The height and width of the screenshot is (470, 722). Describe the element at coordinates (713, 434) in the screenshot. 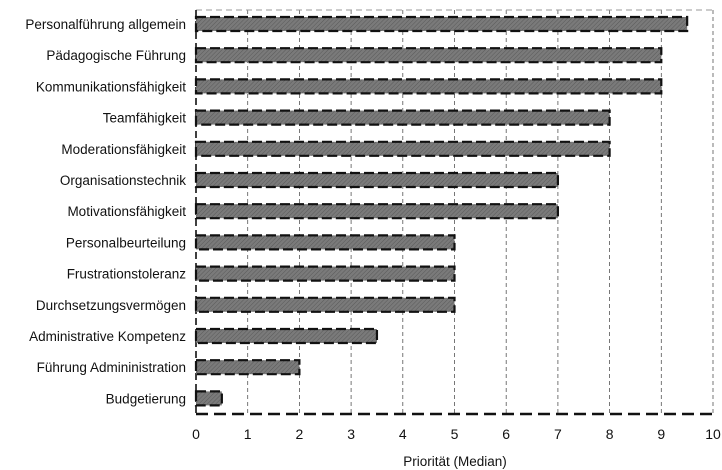

I see `x-tick-label-10: 10` at that location.